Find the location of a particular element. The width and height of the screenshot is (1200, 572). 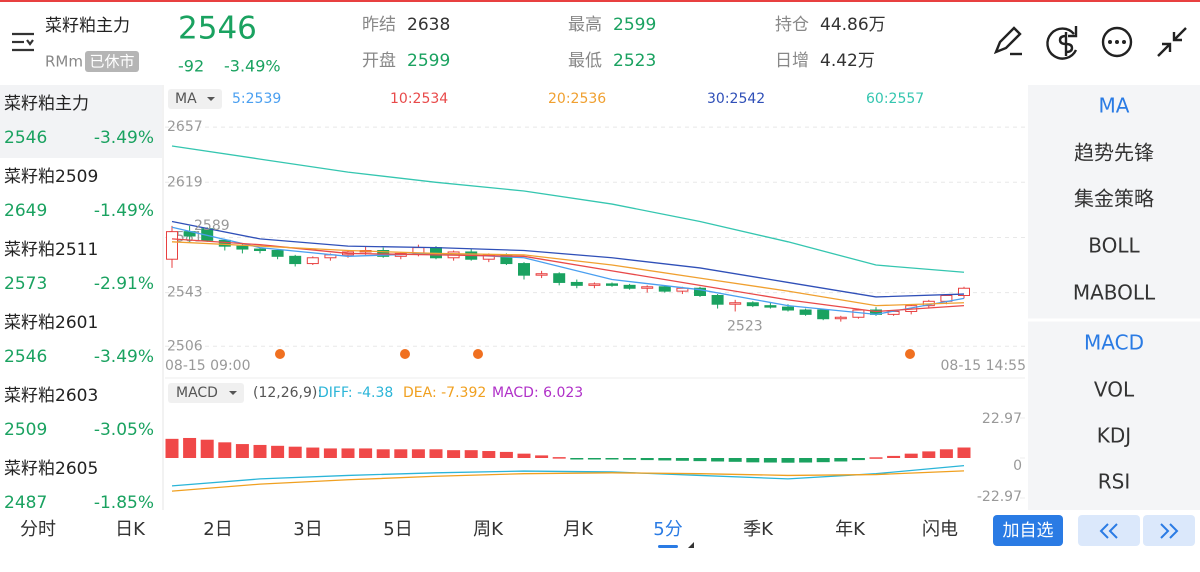

stat-label: 昨结 is located at coordinates (379, 25).